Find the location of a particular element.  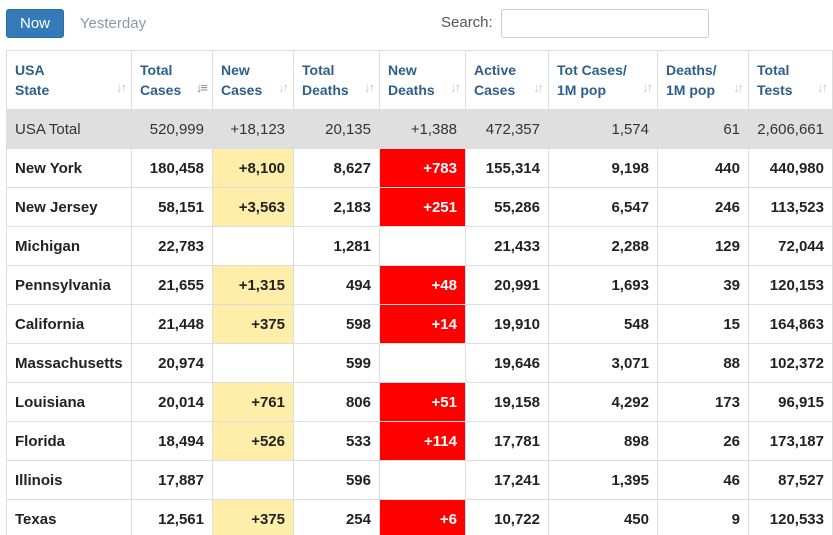

column-header-new-cases: New Cases ↓↑ is located at coordinates (253, 80).